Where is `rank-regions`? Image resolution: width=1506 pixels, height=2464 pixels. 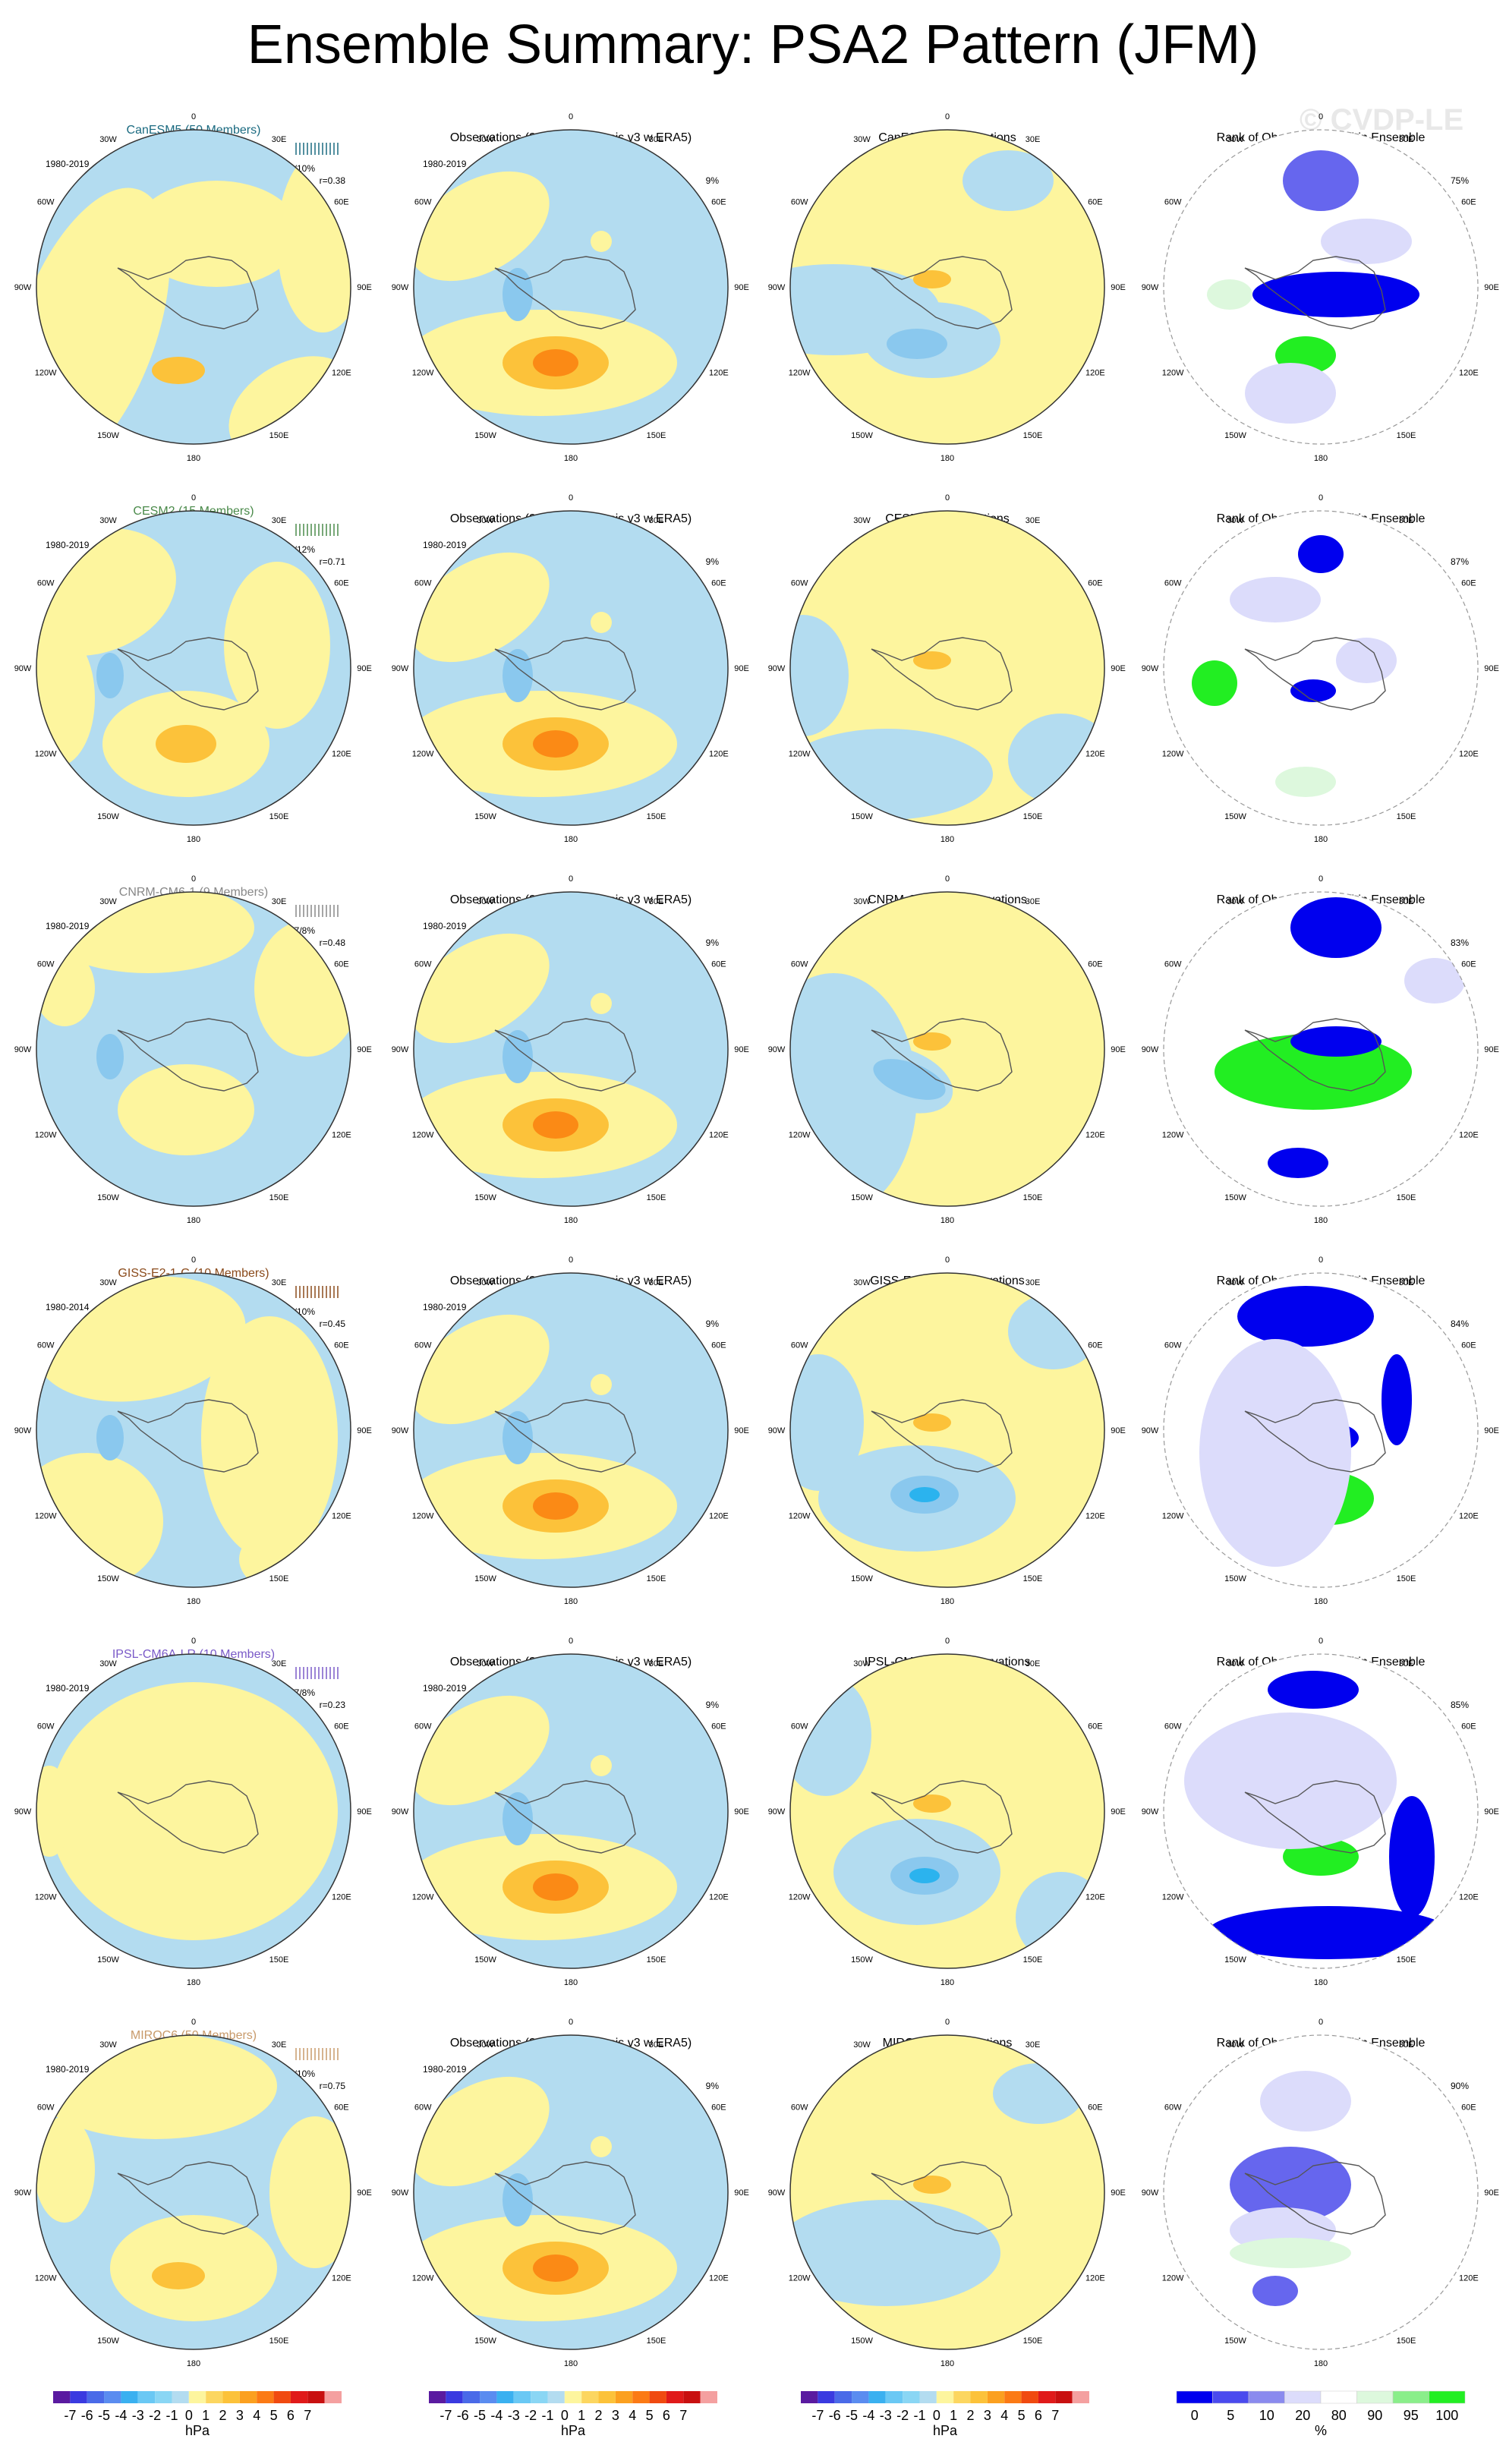 rank-regions is located at coordinates (1305, 1426).